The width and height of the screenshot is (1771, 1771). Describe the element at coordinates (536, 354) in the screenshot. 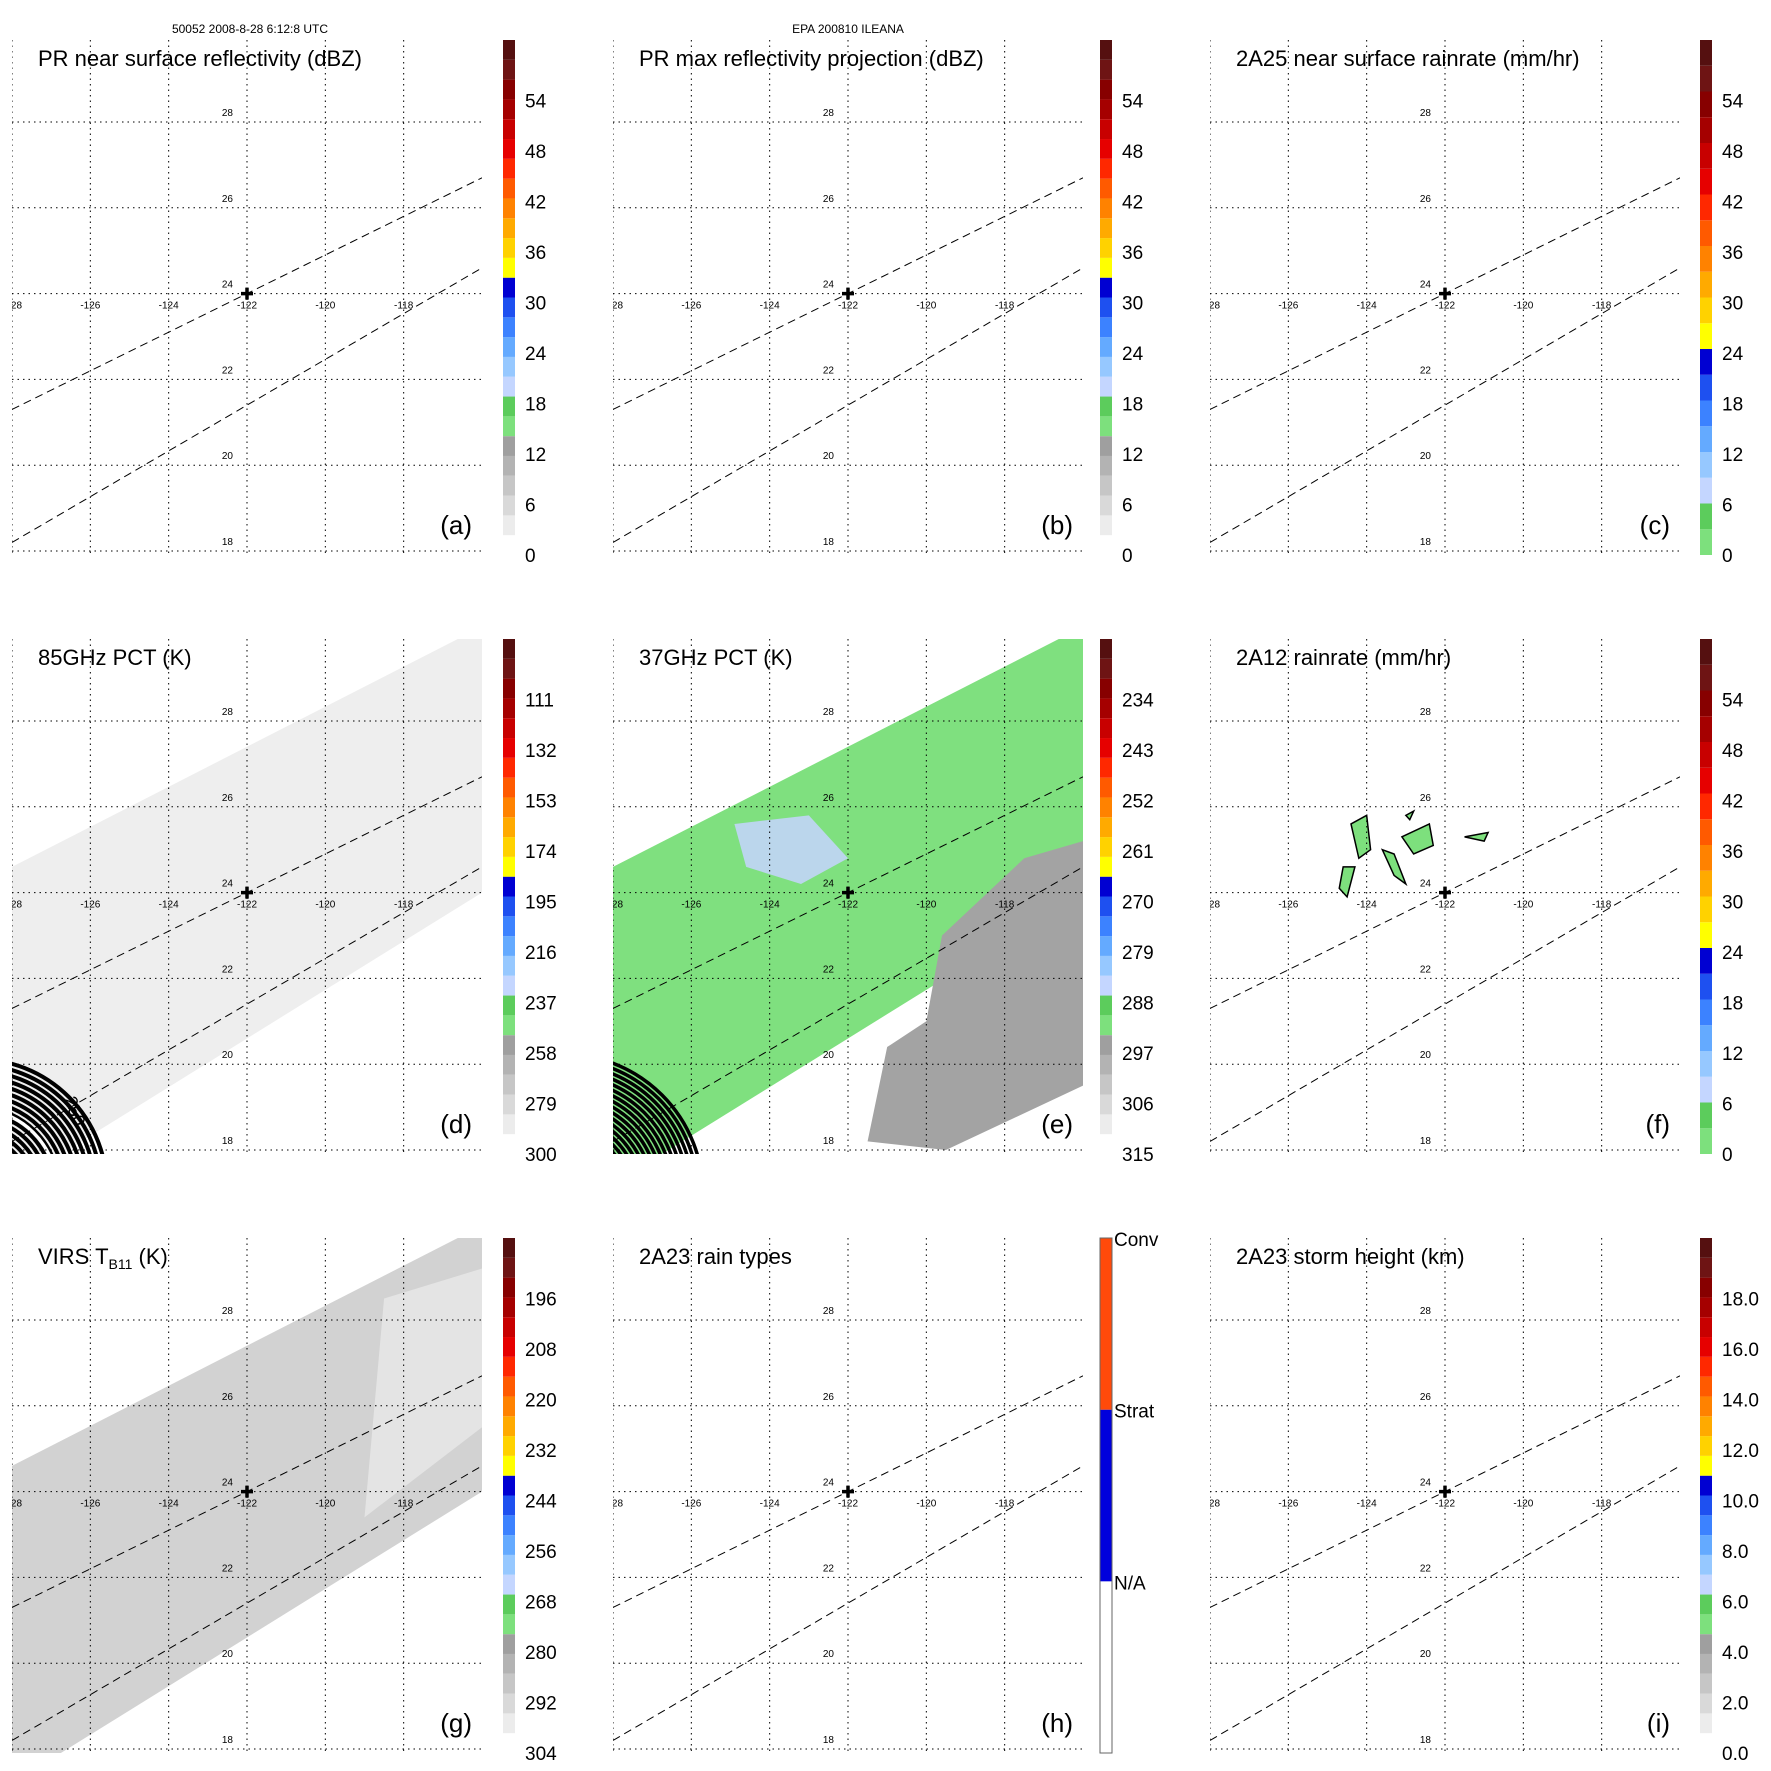

I see `colorbar-tick-label: 24` at that location.